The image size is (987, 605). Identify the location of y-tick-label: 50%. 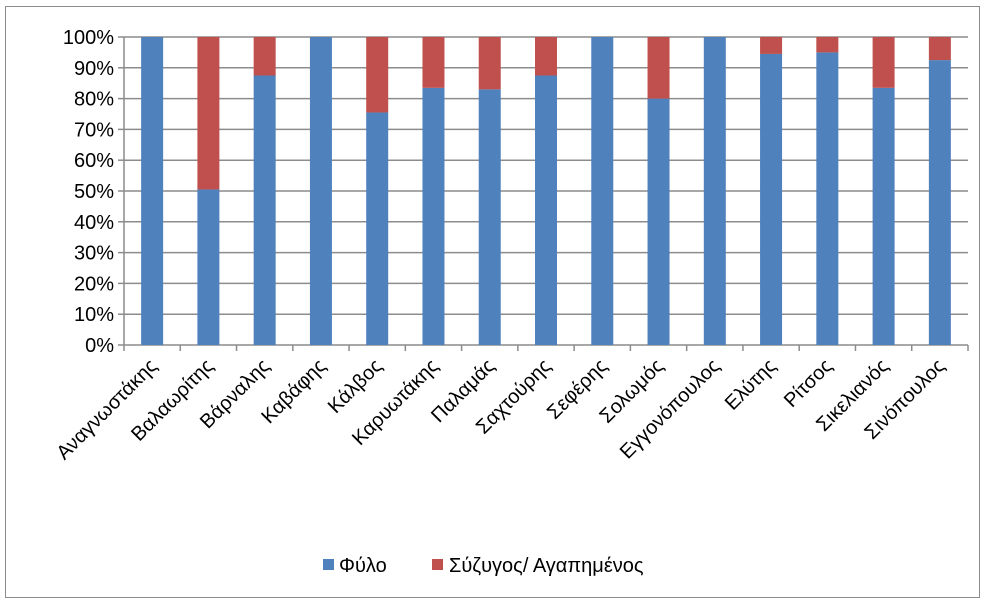
(94, 192).